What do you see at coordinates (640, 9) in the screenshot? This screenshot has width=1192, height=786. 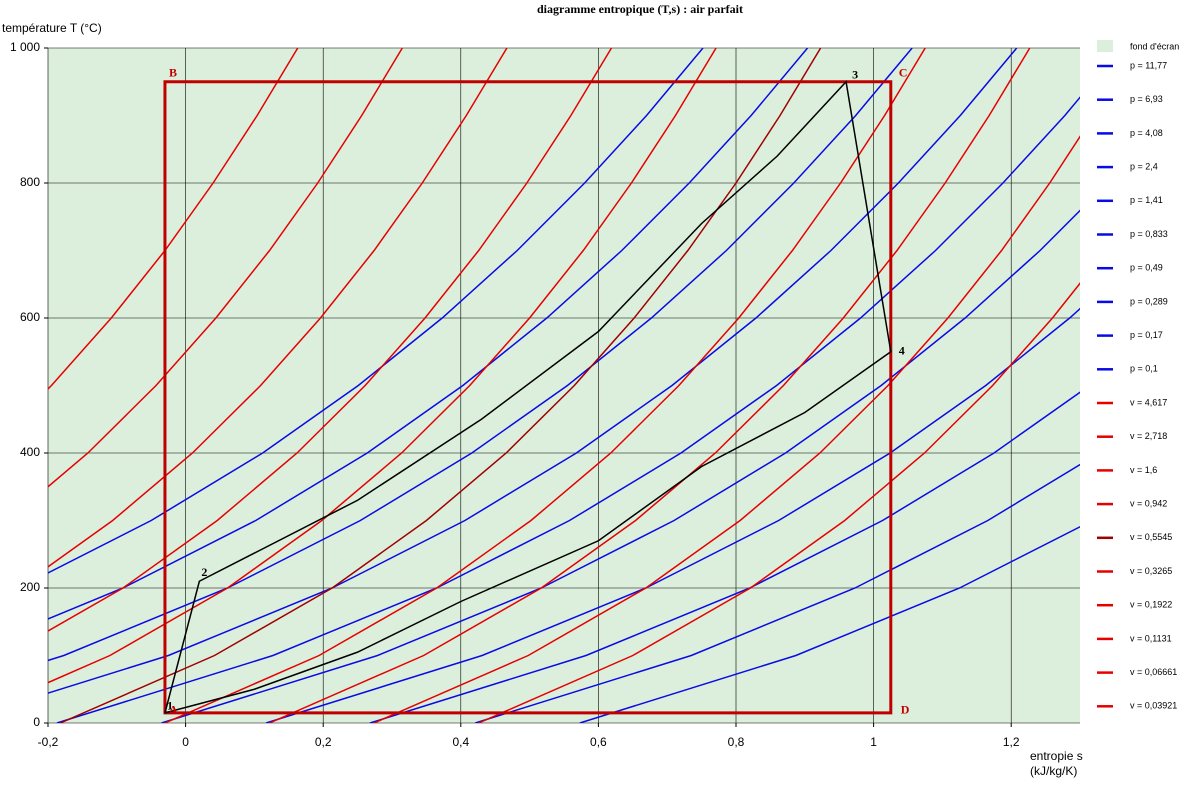 I see `chart-title: diagramme entropique (T,s) : air parfait` at bounding box center [640, 9].